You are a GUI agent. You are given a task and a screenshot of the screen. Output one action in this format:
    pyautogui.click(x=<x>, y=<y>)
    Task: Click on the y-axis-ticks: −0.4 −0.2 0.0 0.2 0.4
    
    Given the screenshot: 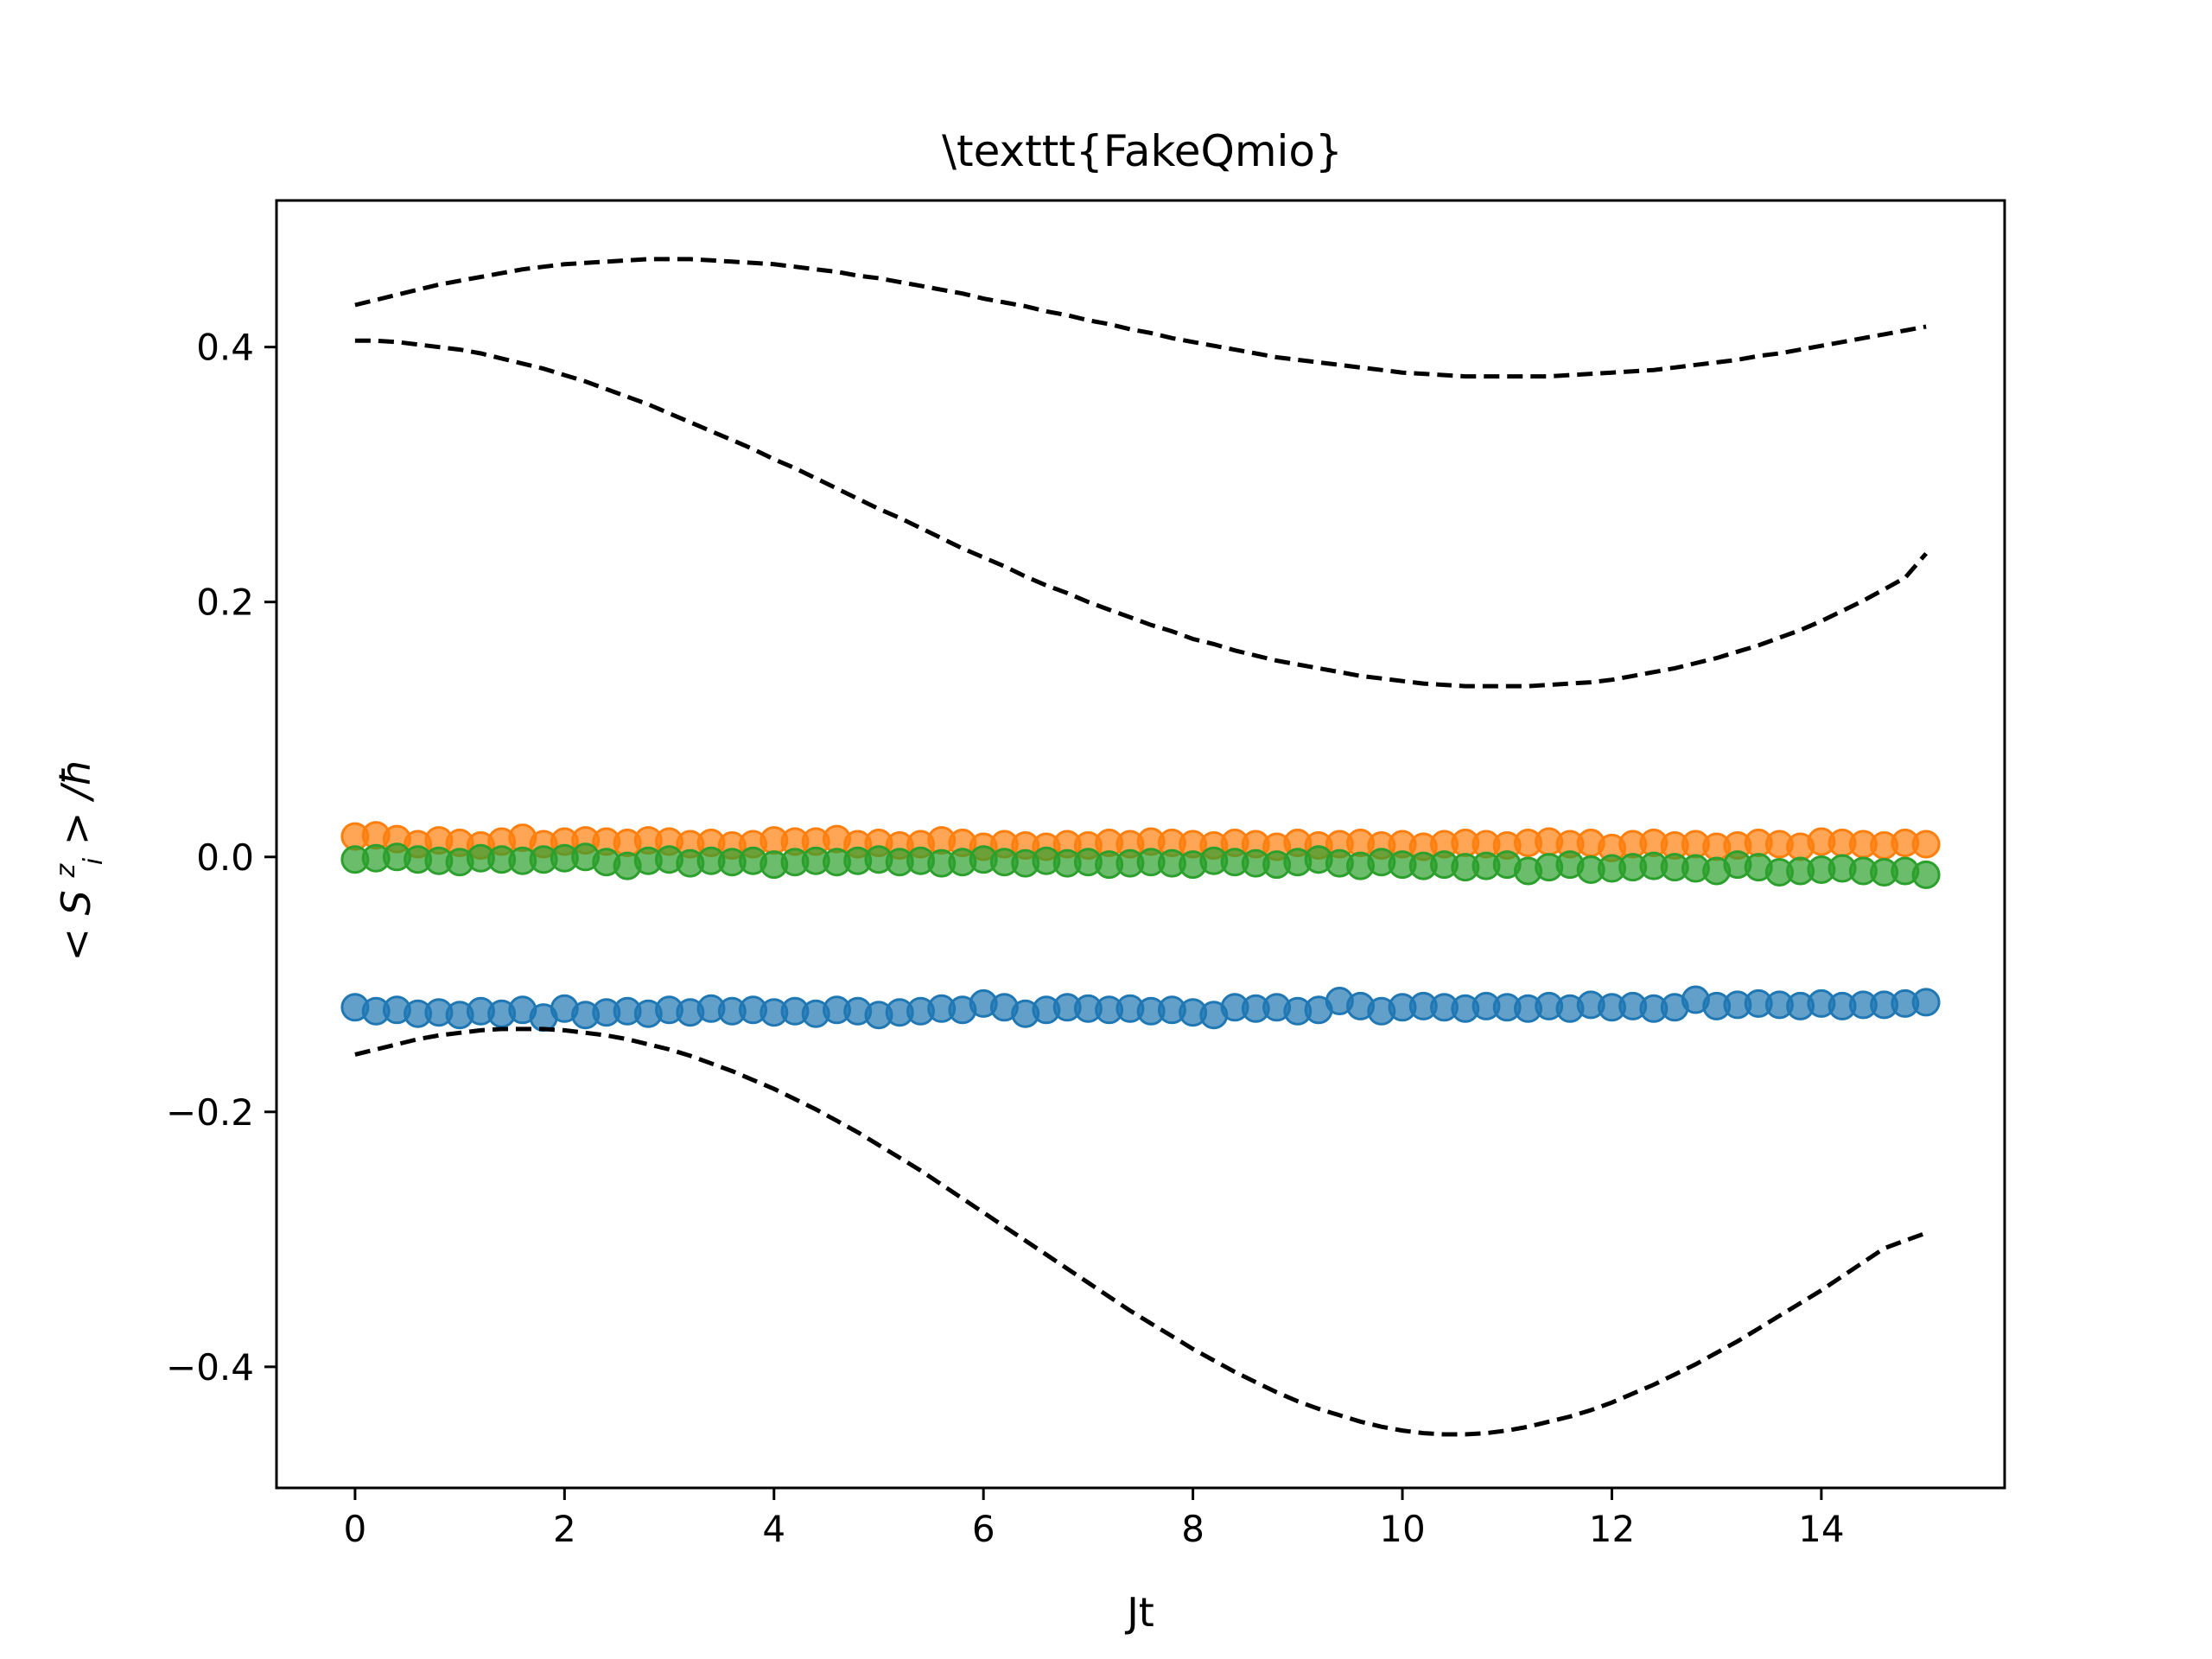 What is the action you would take?
    pyautogui.click(x=221, y=858)
    